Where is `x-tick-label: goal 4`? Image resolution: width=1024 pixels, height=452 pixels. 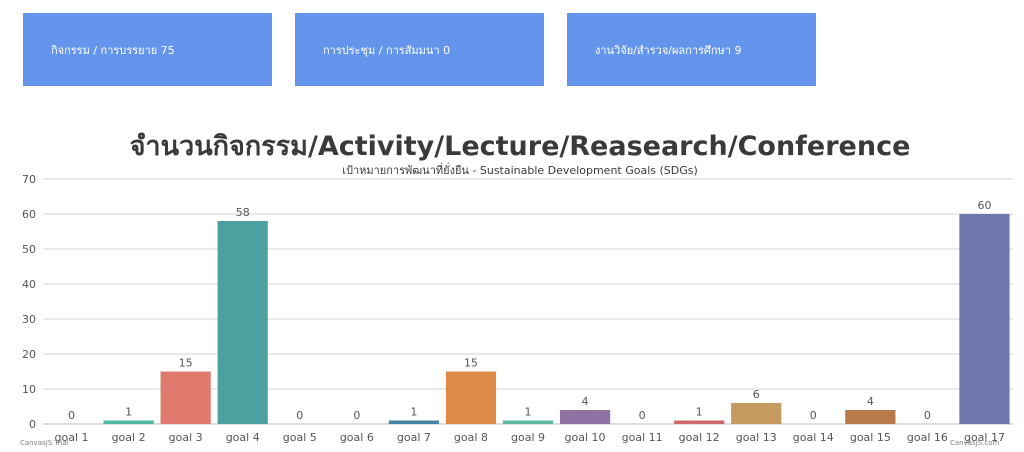
x-tick-label: goal 4 is located at coordinates (243, 437).